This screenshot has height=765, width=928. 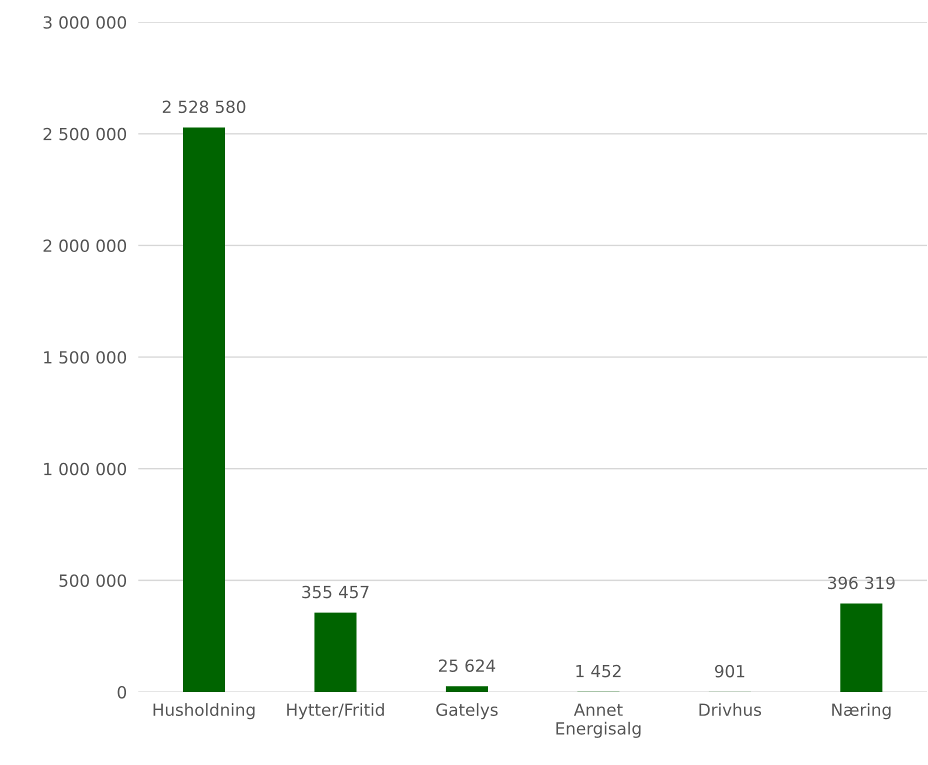 What do you see at coordinates (85, 469) in the screenshot?
I see `y-tick-label: 1 000 000` at bounding box center [85, 469].